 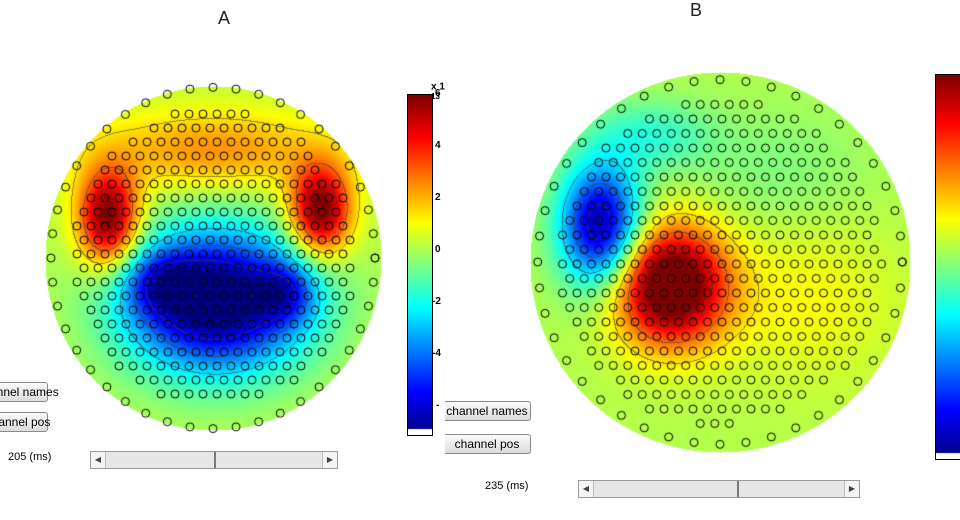 What do you see at coordinates (438, 249) in the screenshot?
I see `colorbar-tick: 0` at bounding box center [438, 249].